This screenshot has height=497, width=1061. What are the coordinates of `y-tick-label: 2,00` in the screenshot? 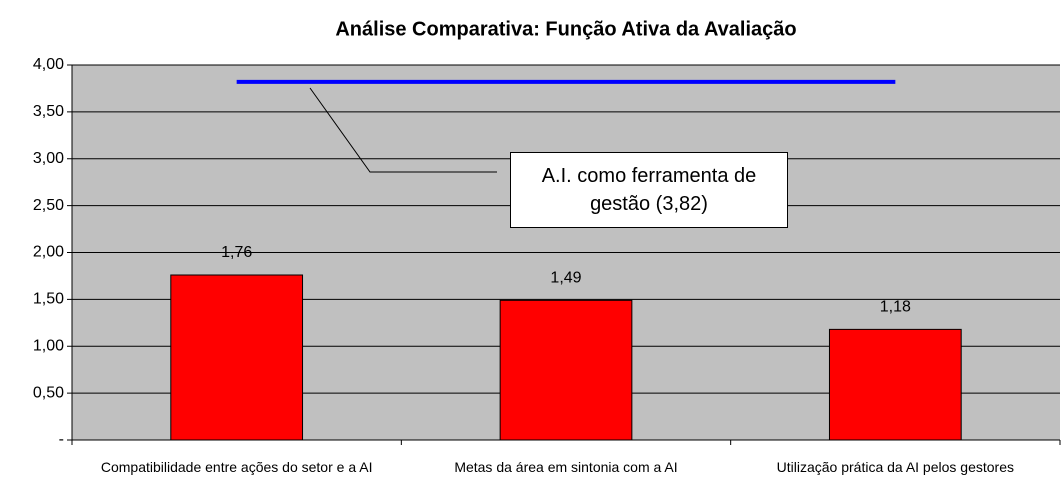 It's located at (48, 252).